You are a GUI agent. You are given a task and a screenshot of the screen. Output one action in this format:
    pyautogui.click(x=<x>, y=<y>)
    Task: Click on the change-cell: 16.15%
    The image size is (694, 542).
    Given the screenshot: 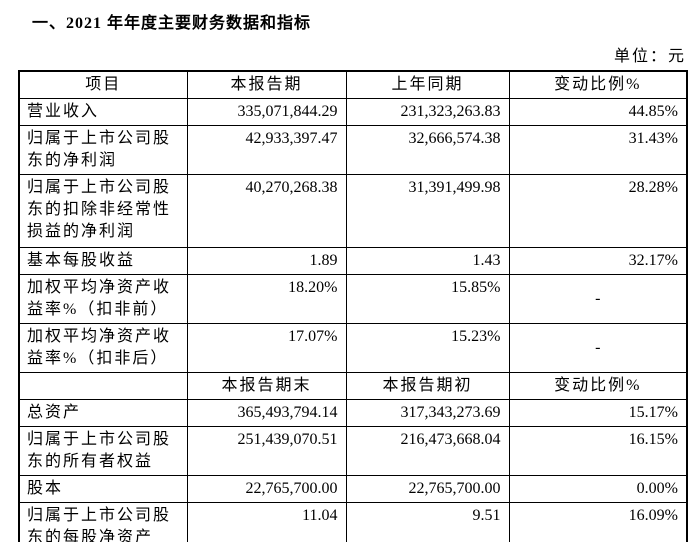 What is the action you would take?
    pyautogui.click(x=598, y=451)
    